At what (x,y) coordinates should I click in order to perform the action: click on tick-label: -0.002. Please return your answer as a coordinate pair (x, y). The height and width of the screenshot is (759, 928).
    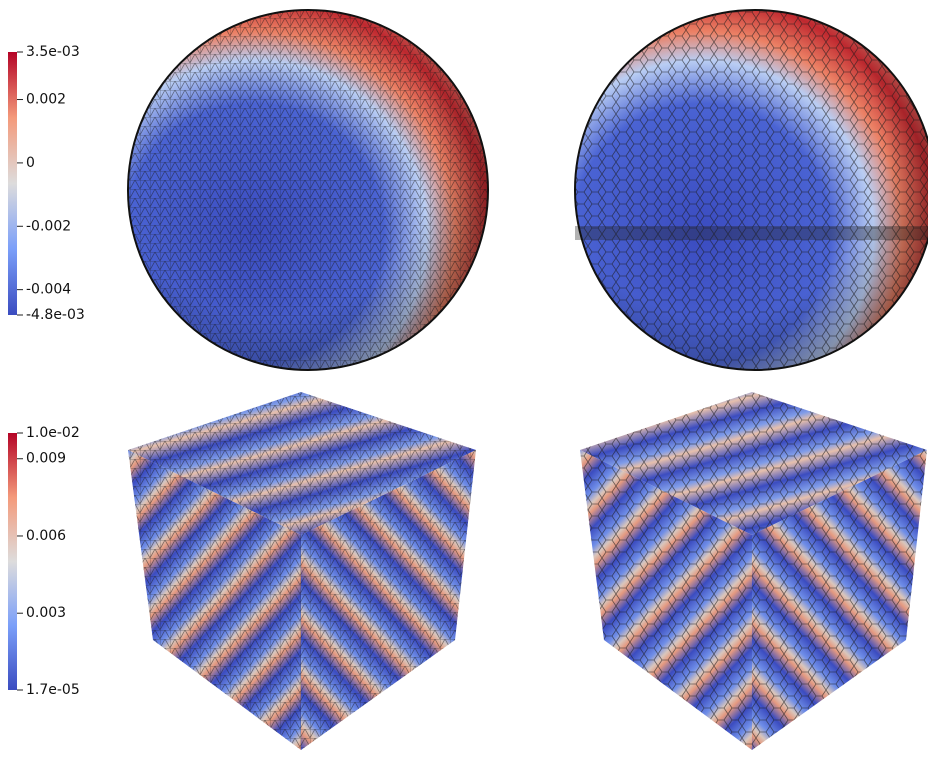
    Looking at the image, I should click on (48, 226).